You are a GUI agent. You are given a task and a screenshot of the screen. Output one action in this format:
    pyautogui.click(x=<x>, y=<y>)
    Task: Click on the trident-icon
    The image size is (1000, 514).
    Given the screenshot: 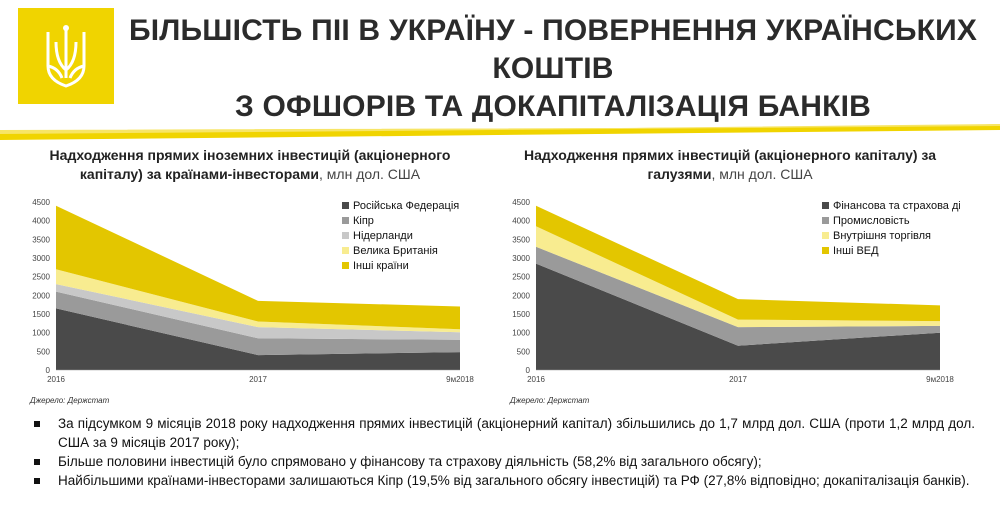 What is the action you would take?
    pyautogui.click(x=66, y=56)
    